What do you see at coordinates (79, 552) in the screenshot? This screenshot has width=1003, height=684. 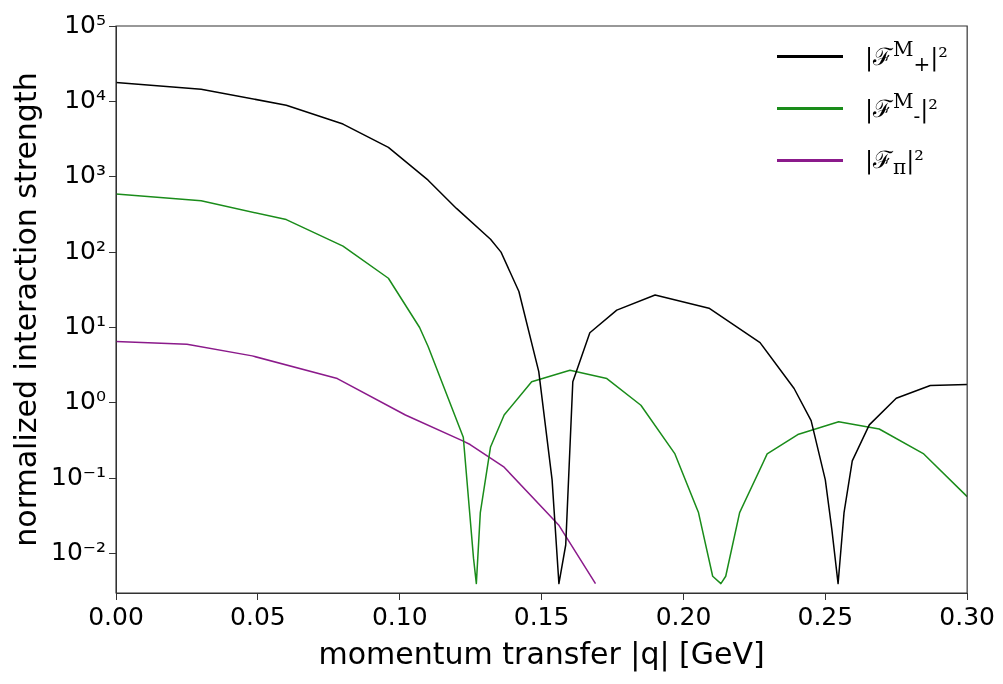 I see `y-tick-label: 10⁻²` at bounding box center [79, 552].